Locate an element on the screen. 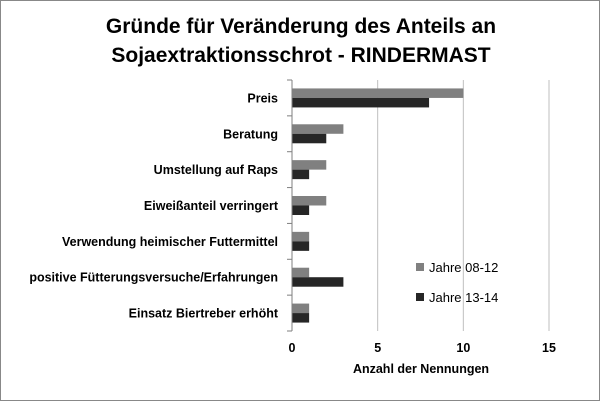 Image resolution: width=600 pixels, height=402 pixels. legend-label: Jahre 08-12 is located at coordinates (463, 267).